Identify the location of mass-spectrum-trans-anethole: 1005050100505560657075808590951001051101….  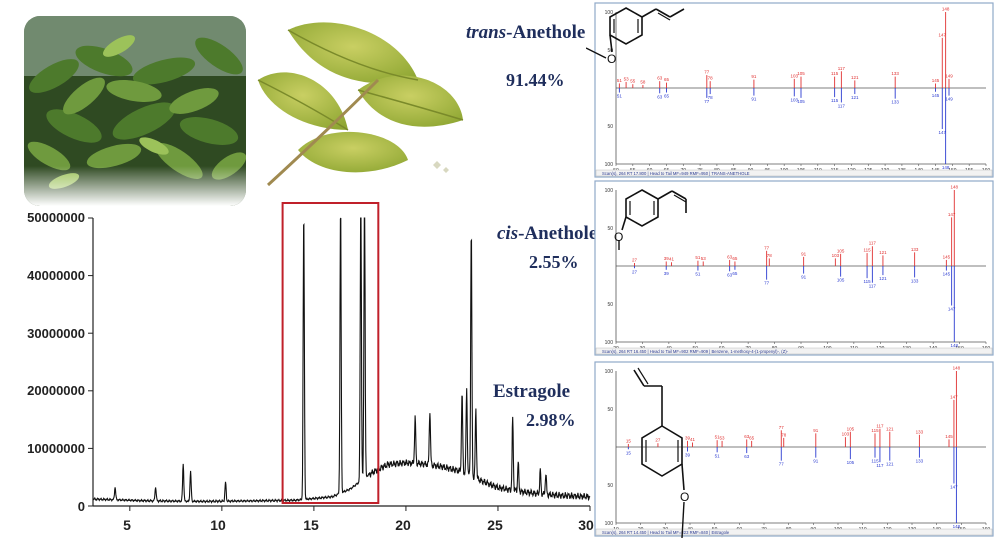
(794, 90).